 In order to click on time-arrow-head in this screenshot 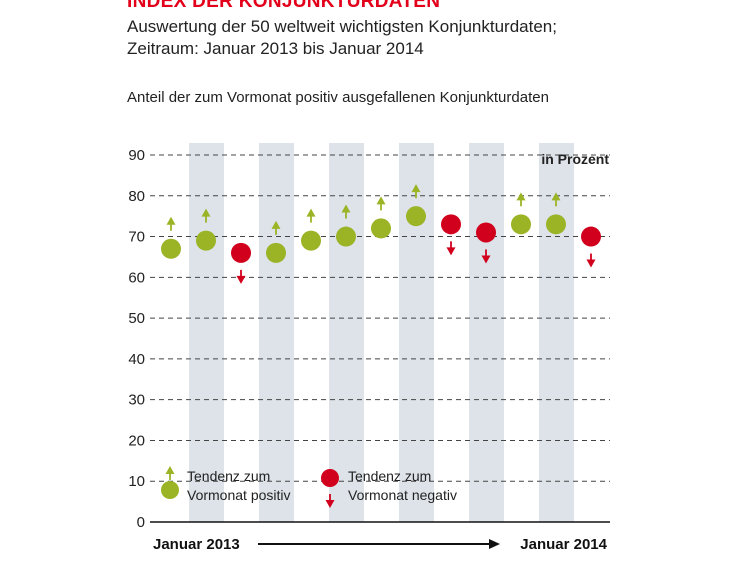, I will do `click(494, 544)`.